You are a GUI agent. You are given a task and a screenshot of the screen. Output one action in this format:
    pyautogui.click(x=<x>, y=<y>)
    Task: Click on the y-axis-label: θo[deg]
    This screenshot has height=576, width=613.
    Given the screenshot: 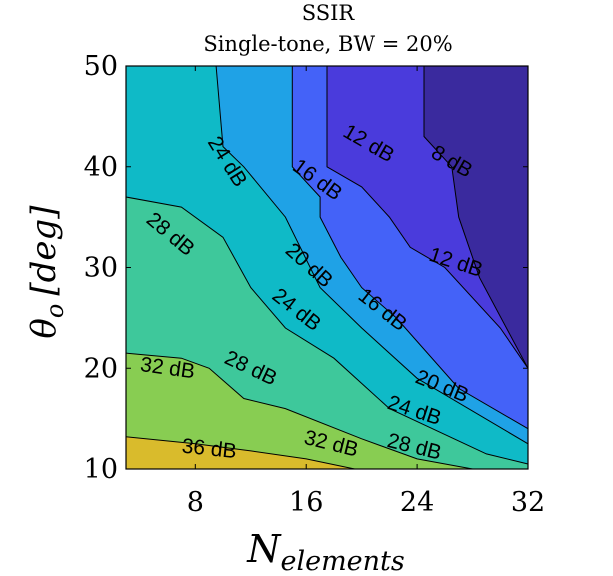 What is the action you would take?
    pyautogui.click(x=46, y=272)
    